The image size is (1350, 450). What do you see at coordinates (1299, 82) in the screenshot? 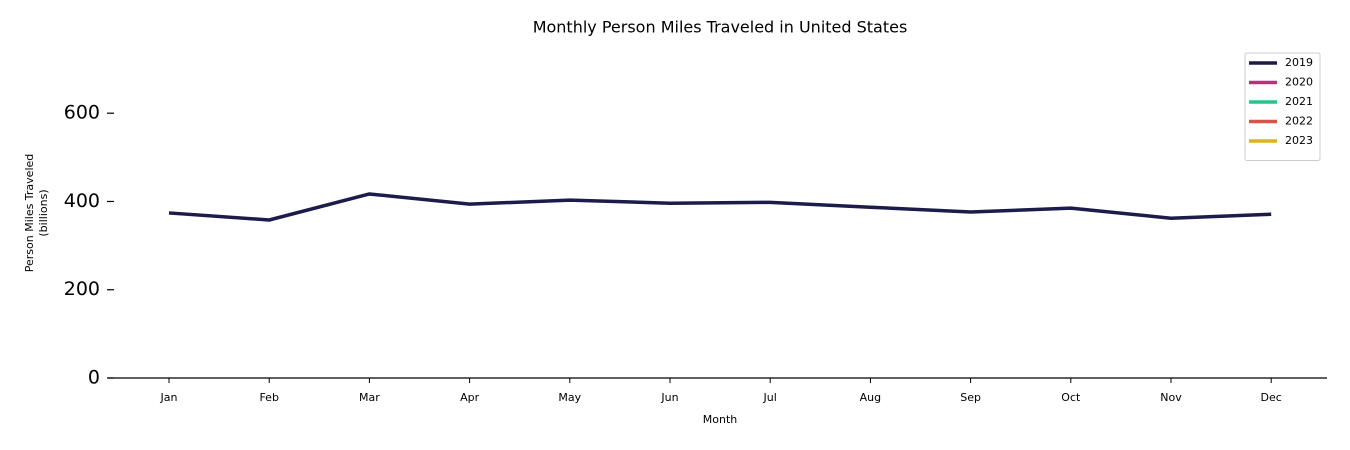
I see `legend-label: 2020` at bounding box center [1299, 82].